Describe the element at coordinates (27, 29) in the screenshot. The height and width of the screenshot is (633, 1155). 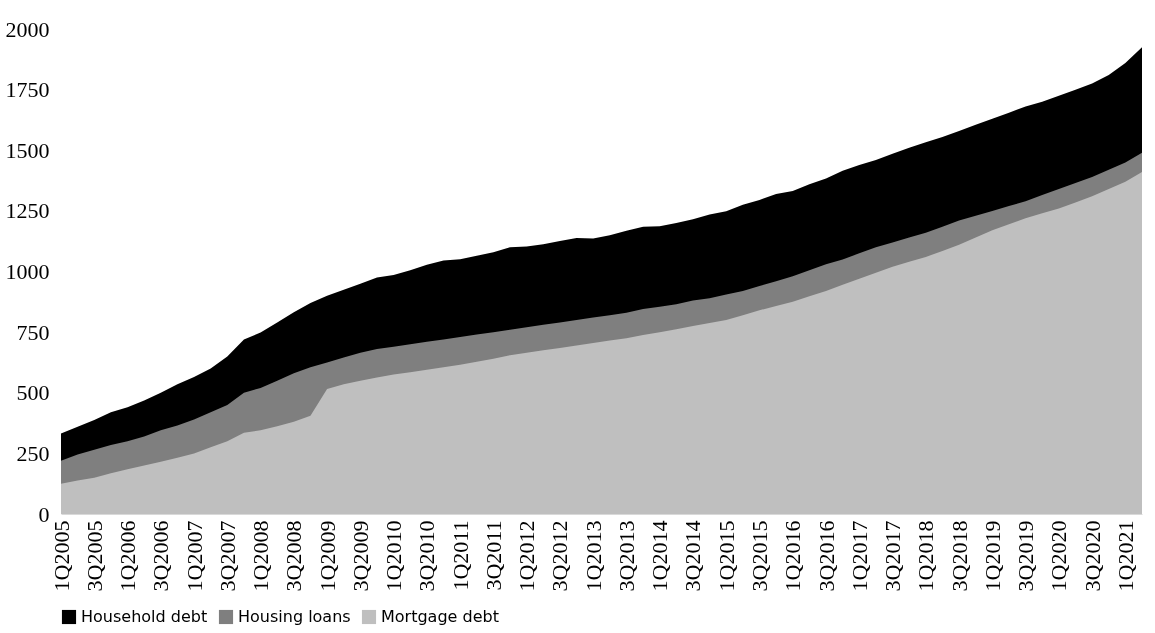
I see `y-tick-label: 2000` at that location.